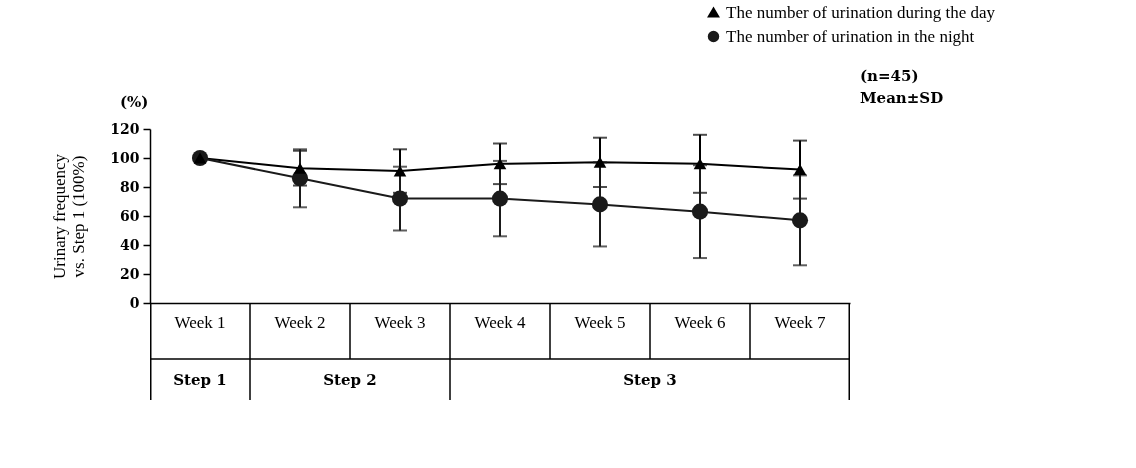 This screenshot has height=468, width=1136. I want to click on legend-label: The number of urination in the night, so click(850, 36).